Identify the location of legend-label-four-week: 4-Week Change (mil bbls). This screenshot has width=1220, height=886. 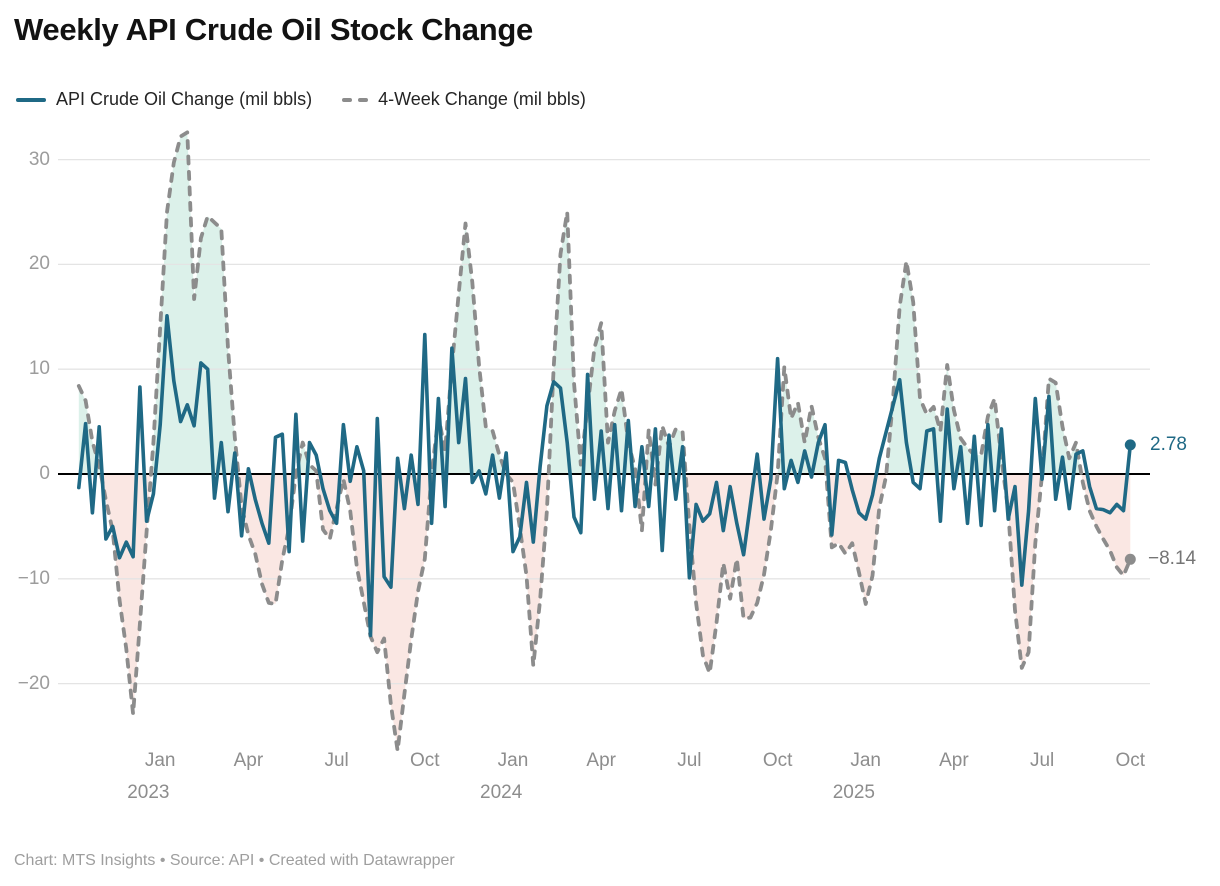
(482, 99).